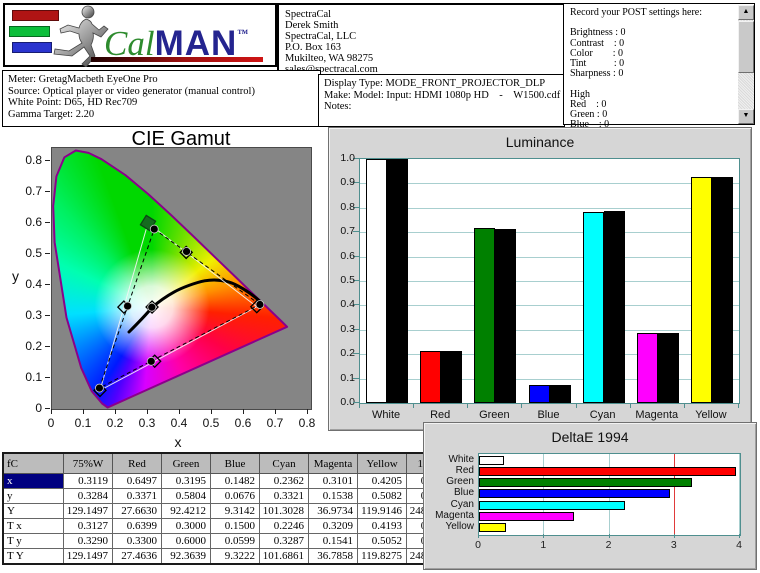  Describe the element at coordinates (382, 541) in the screenshot. I see `table-cell: 0.5052` at that location.